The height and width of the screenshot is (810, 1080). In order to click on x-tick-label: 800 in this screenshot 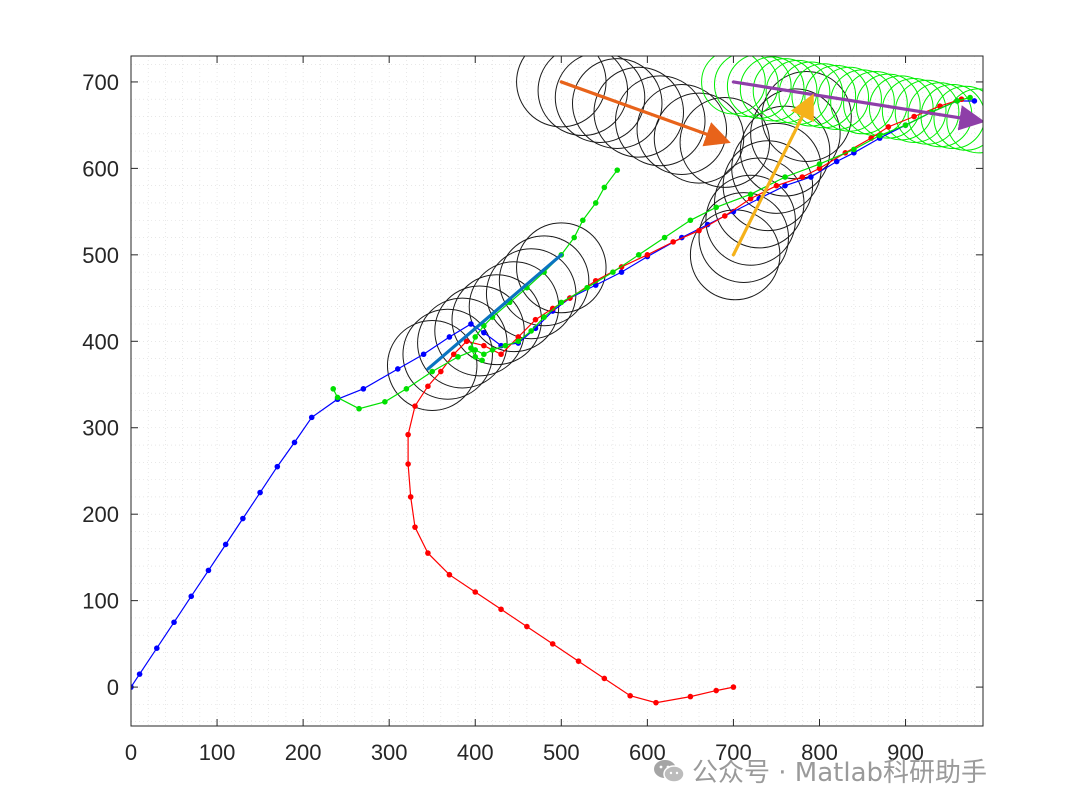, I will do `click(819, 752)`.